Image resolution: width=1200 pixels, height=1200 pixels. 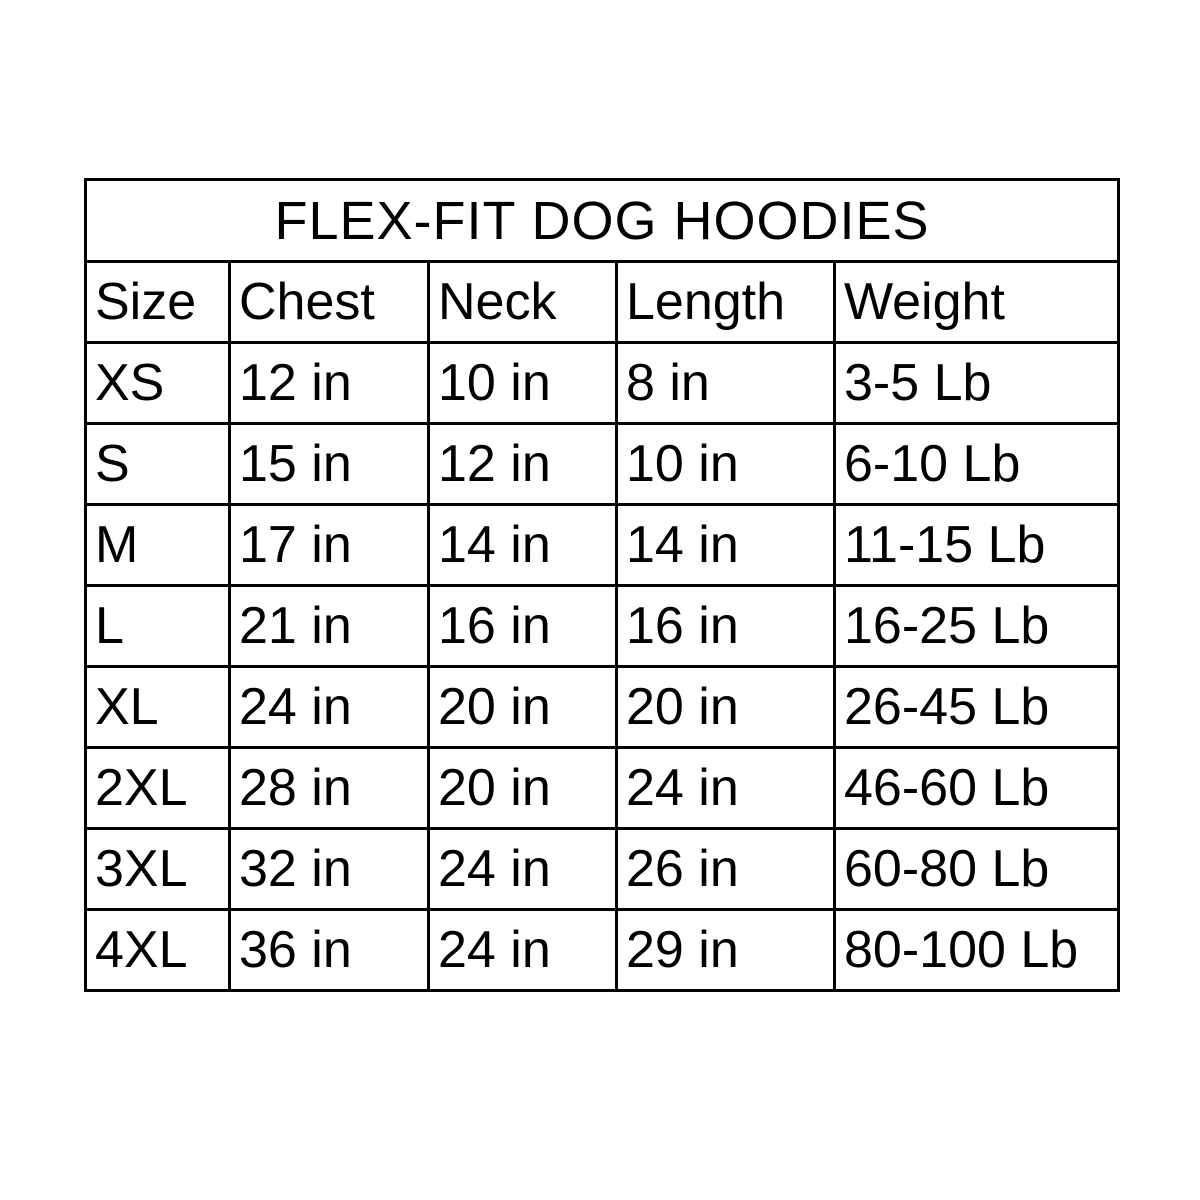 I want to click on cell-length: 16 in, so click(x=725, y=626).